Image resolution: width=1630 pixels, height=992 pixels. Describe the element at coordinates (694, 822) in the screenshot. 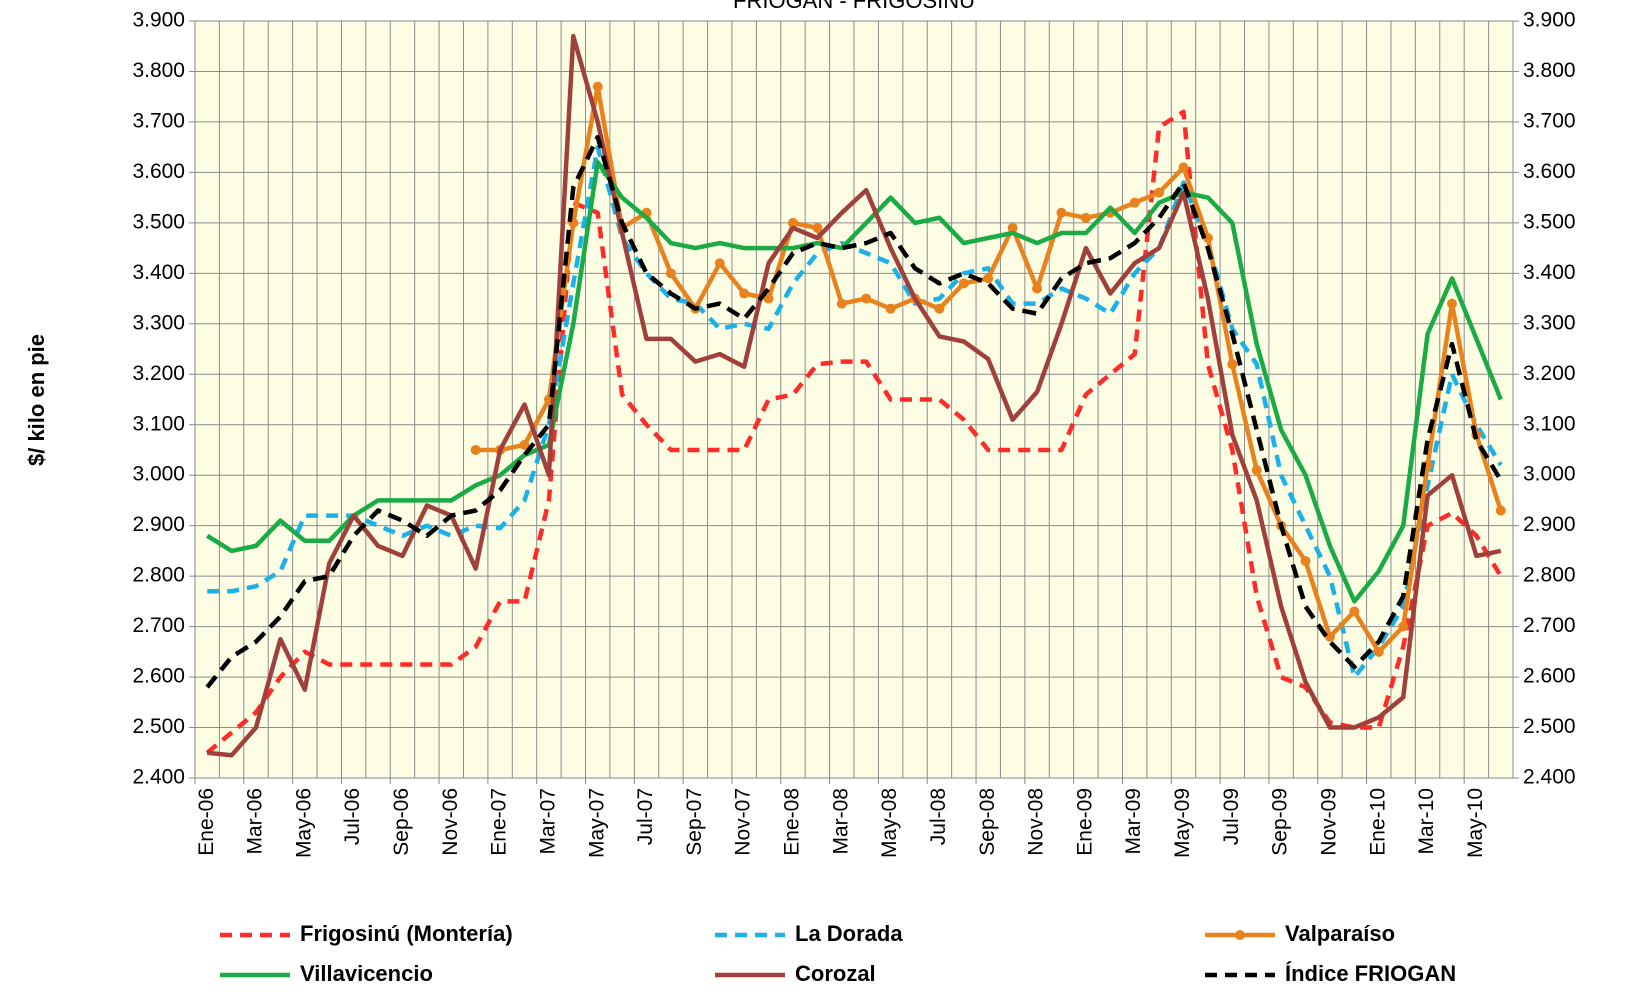

I see `x-tick-label: Sep-07` at that location.